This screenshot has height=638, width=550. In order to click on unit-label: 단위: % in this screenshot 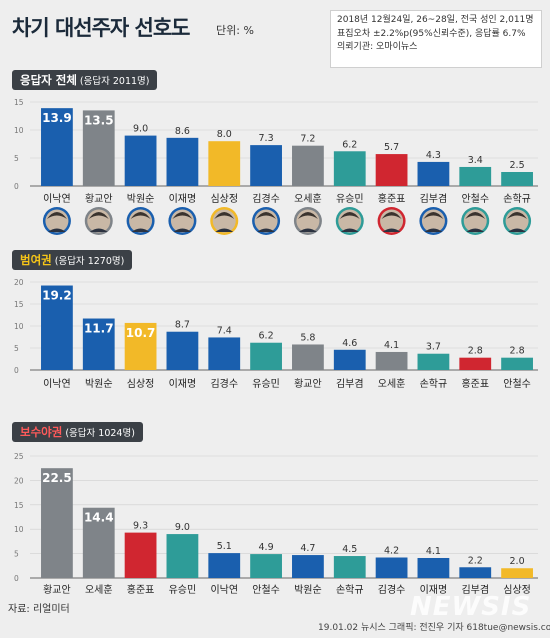, I will do `click(235, 30)`.